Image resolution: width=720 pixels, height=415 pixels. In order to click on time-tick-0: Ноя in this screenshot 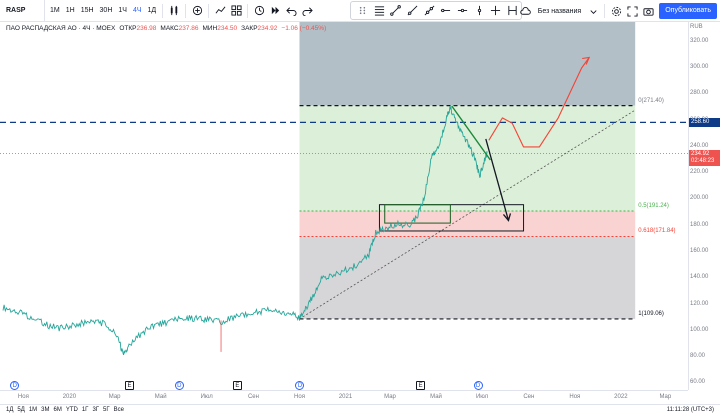, I will do `click(23, 397)`.